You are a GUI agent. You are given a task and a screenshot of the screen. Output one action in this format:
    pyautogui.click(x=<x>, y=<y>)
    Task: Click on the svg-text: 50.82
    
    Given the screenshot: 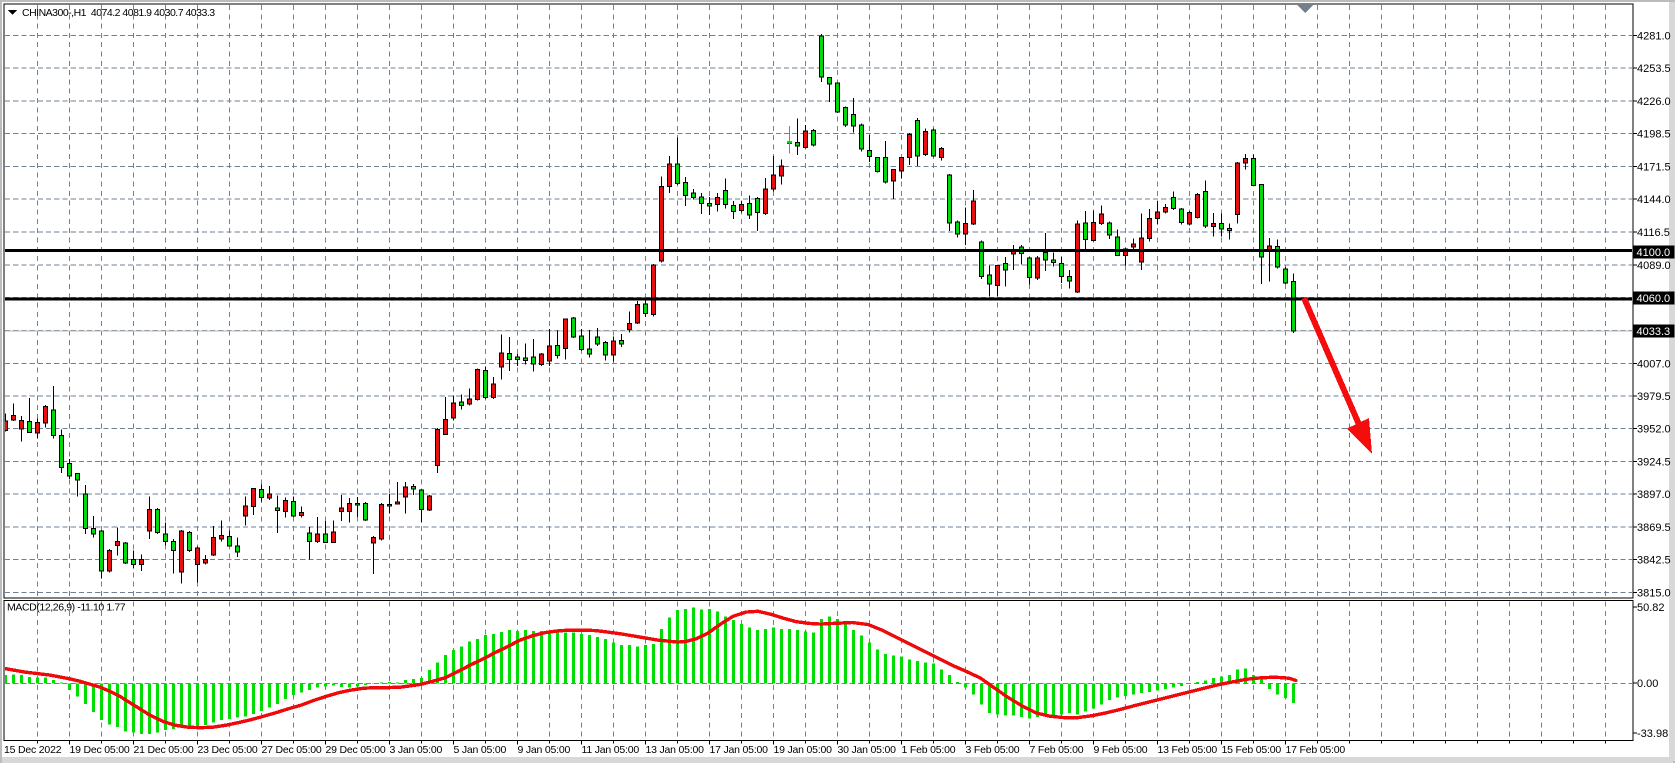 What is the action you would take?
    pyautogui.click(x=1651, y=608)
    